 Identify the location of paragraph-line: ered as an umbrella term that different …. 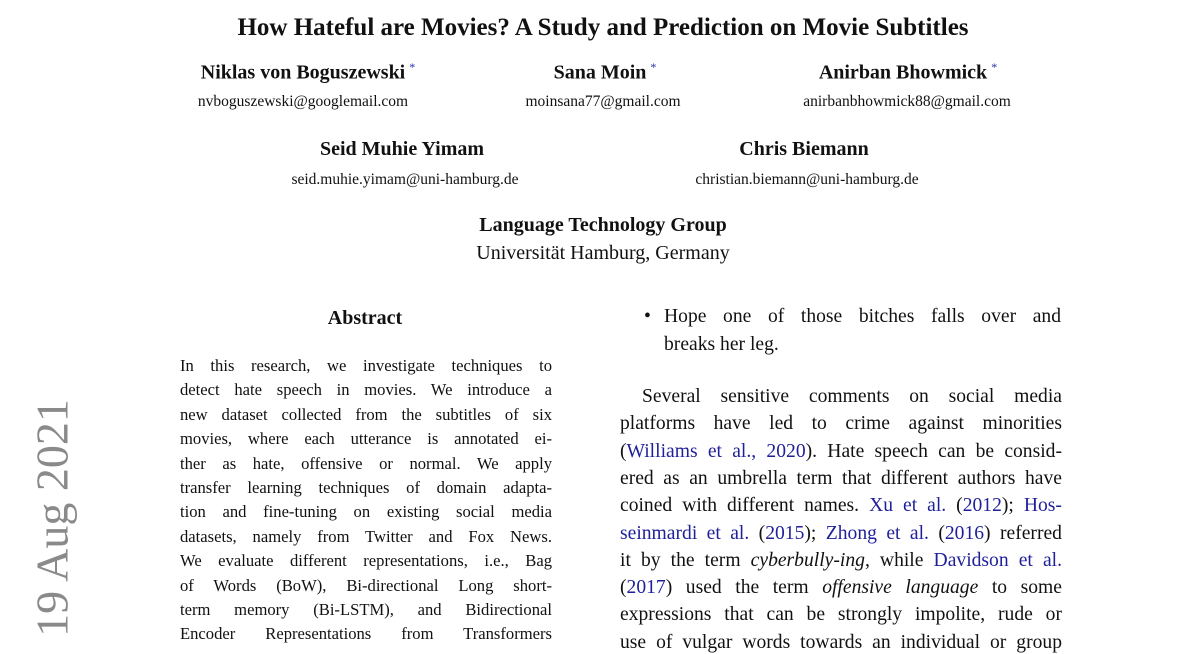
(841, 479).